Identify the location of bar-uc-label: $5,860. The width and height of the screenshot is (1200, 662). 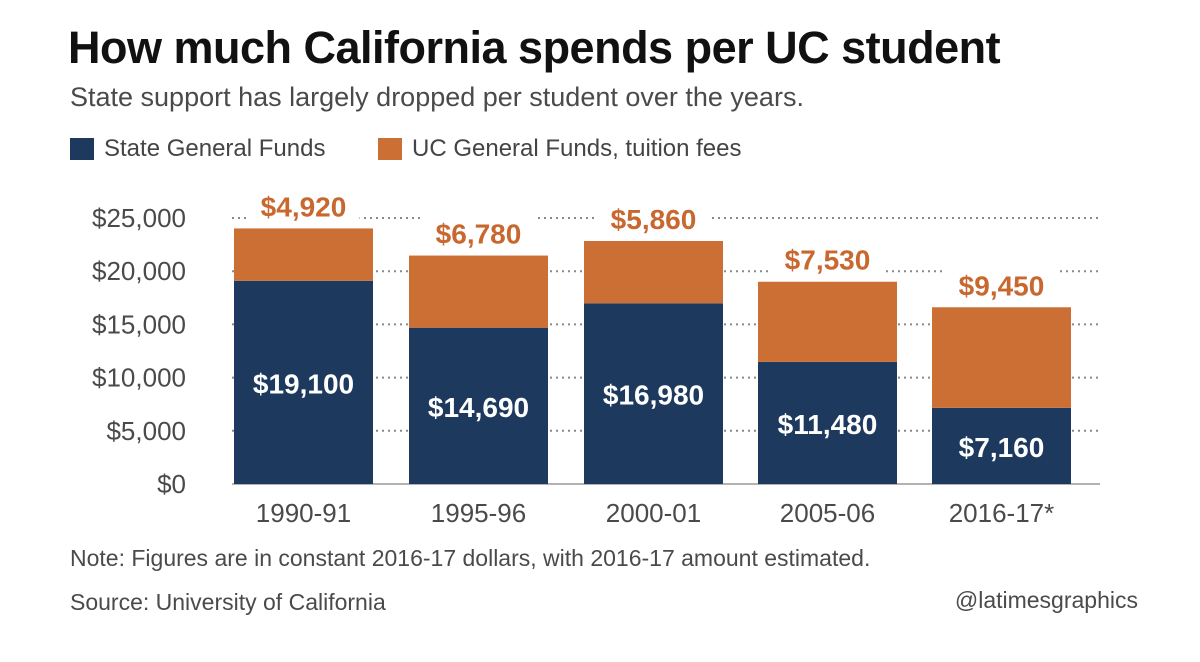
(654, 219).